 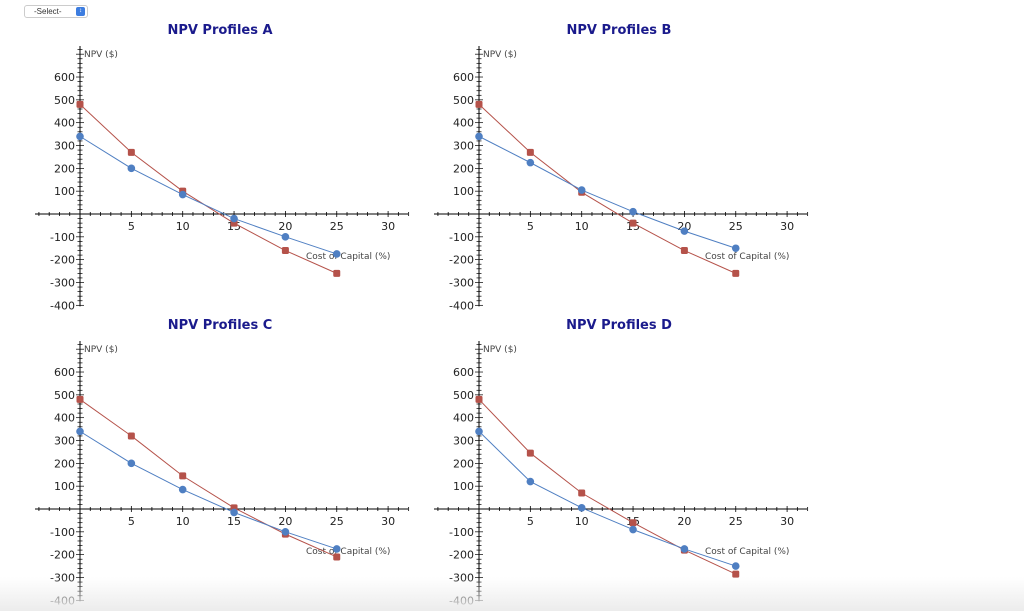 I want to click on updown-chevron-icon: ↕, so click(x=80, y=11).